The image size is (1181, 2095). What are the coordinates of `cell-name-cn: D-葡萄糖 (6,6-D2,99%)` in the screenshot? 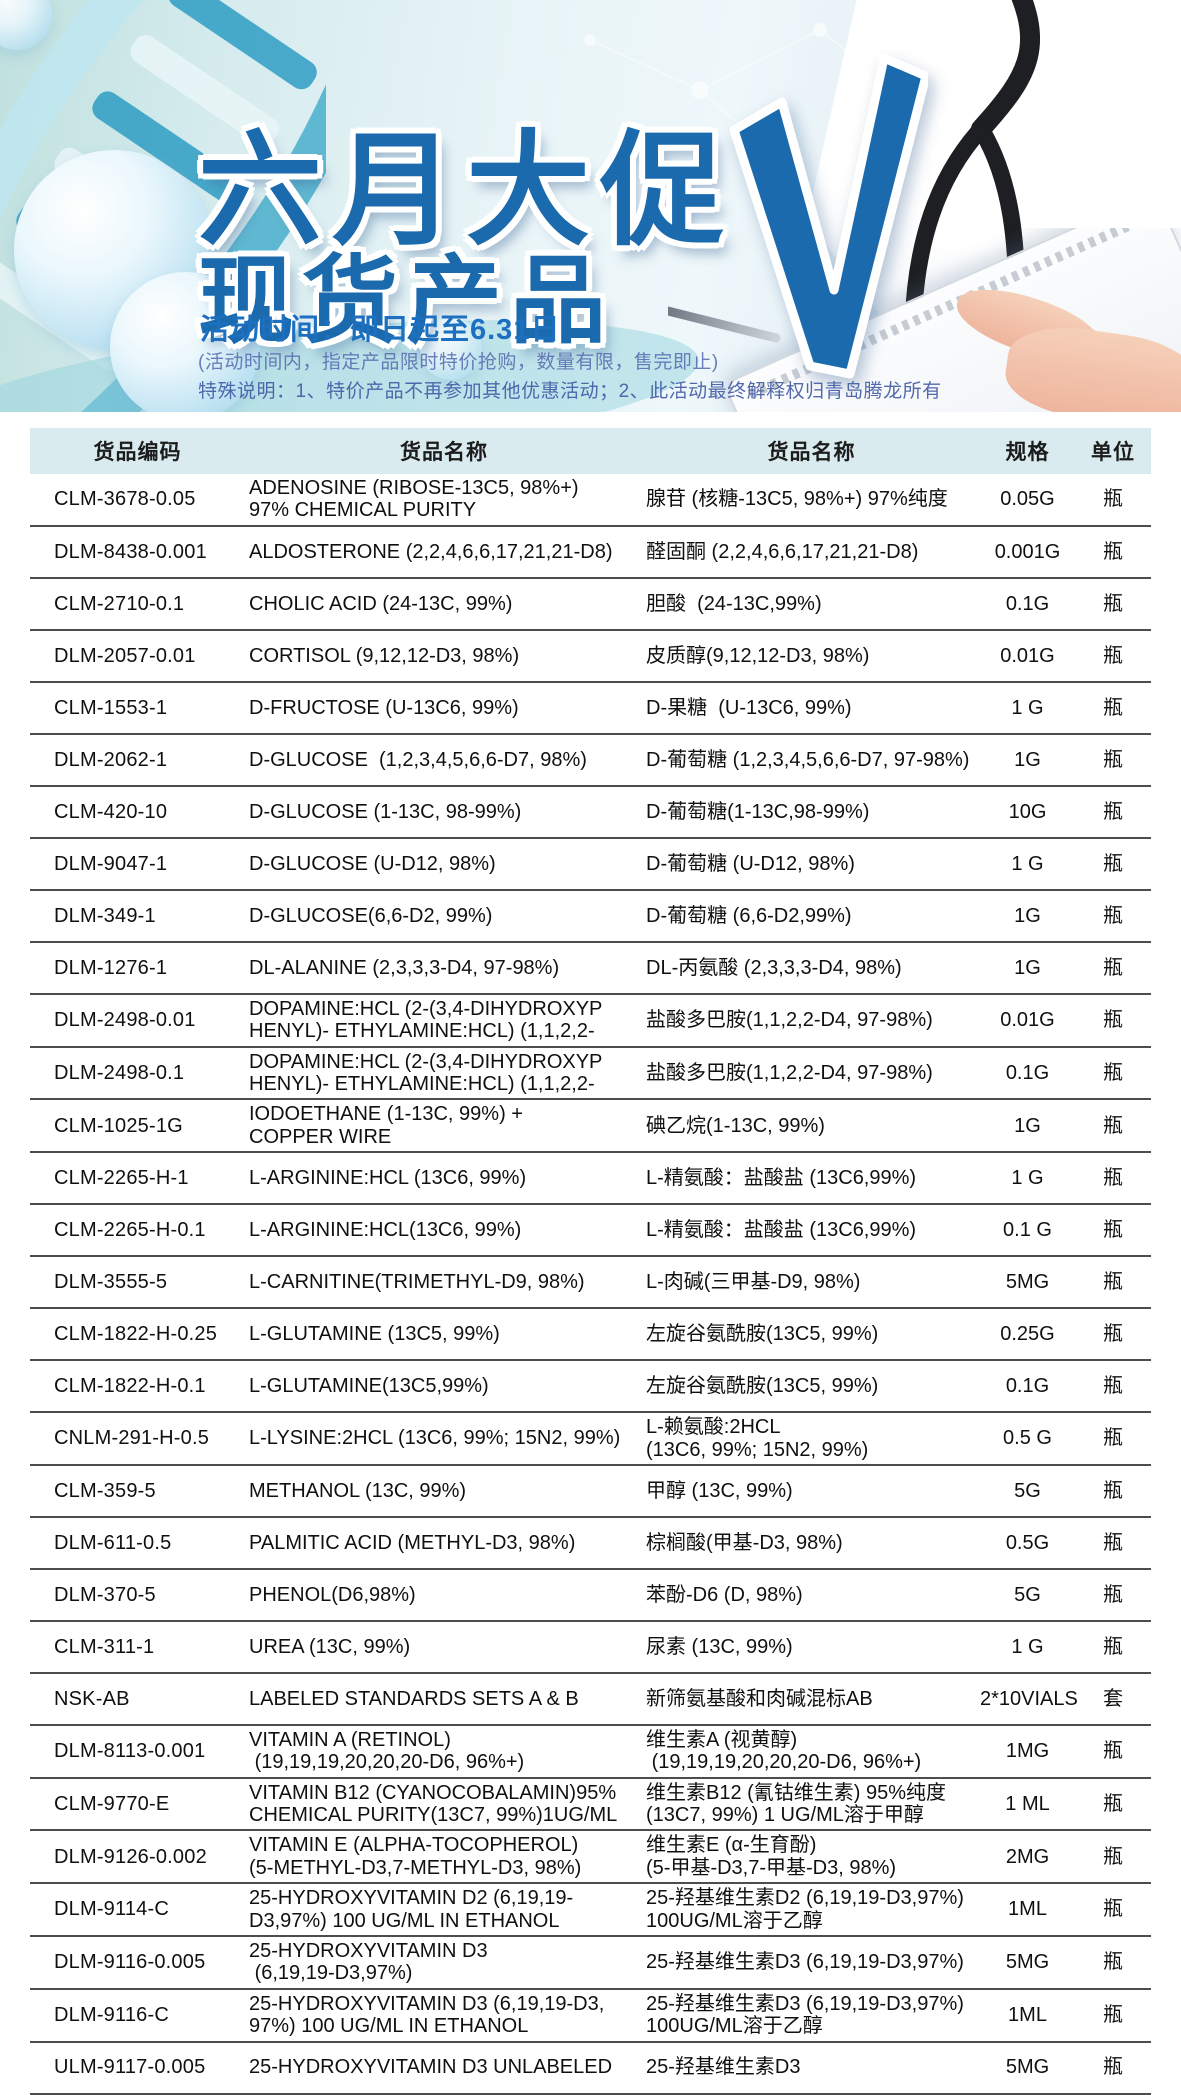 It's located at (749, 915).